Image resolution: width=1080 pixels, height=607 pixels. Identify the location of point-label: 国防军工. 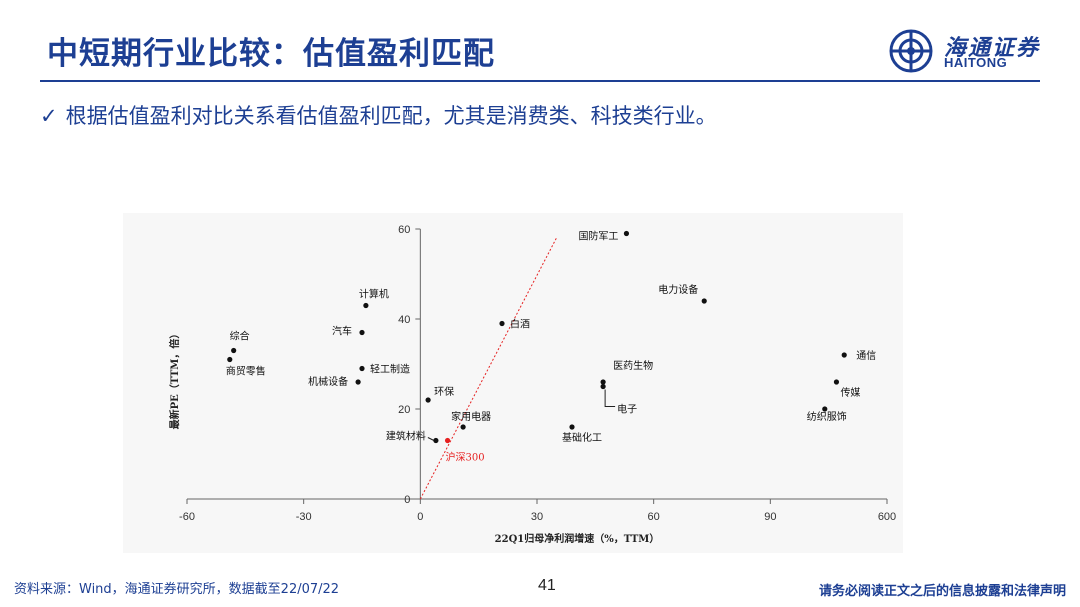
(598, 236).